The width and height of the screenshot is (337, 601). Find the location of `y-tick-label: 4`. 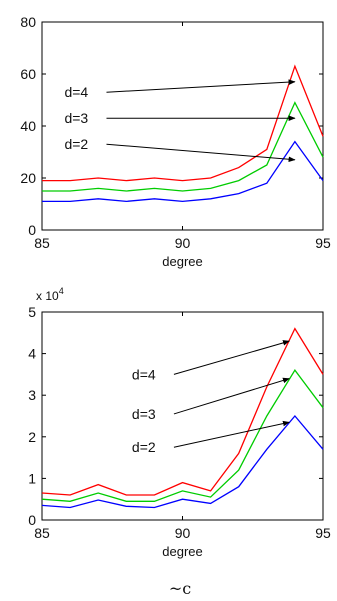

y-tick-label: 4 is located at coordinates (32, 354).